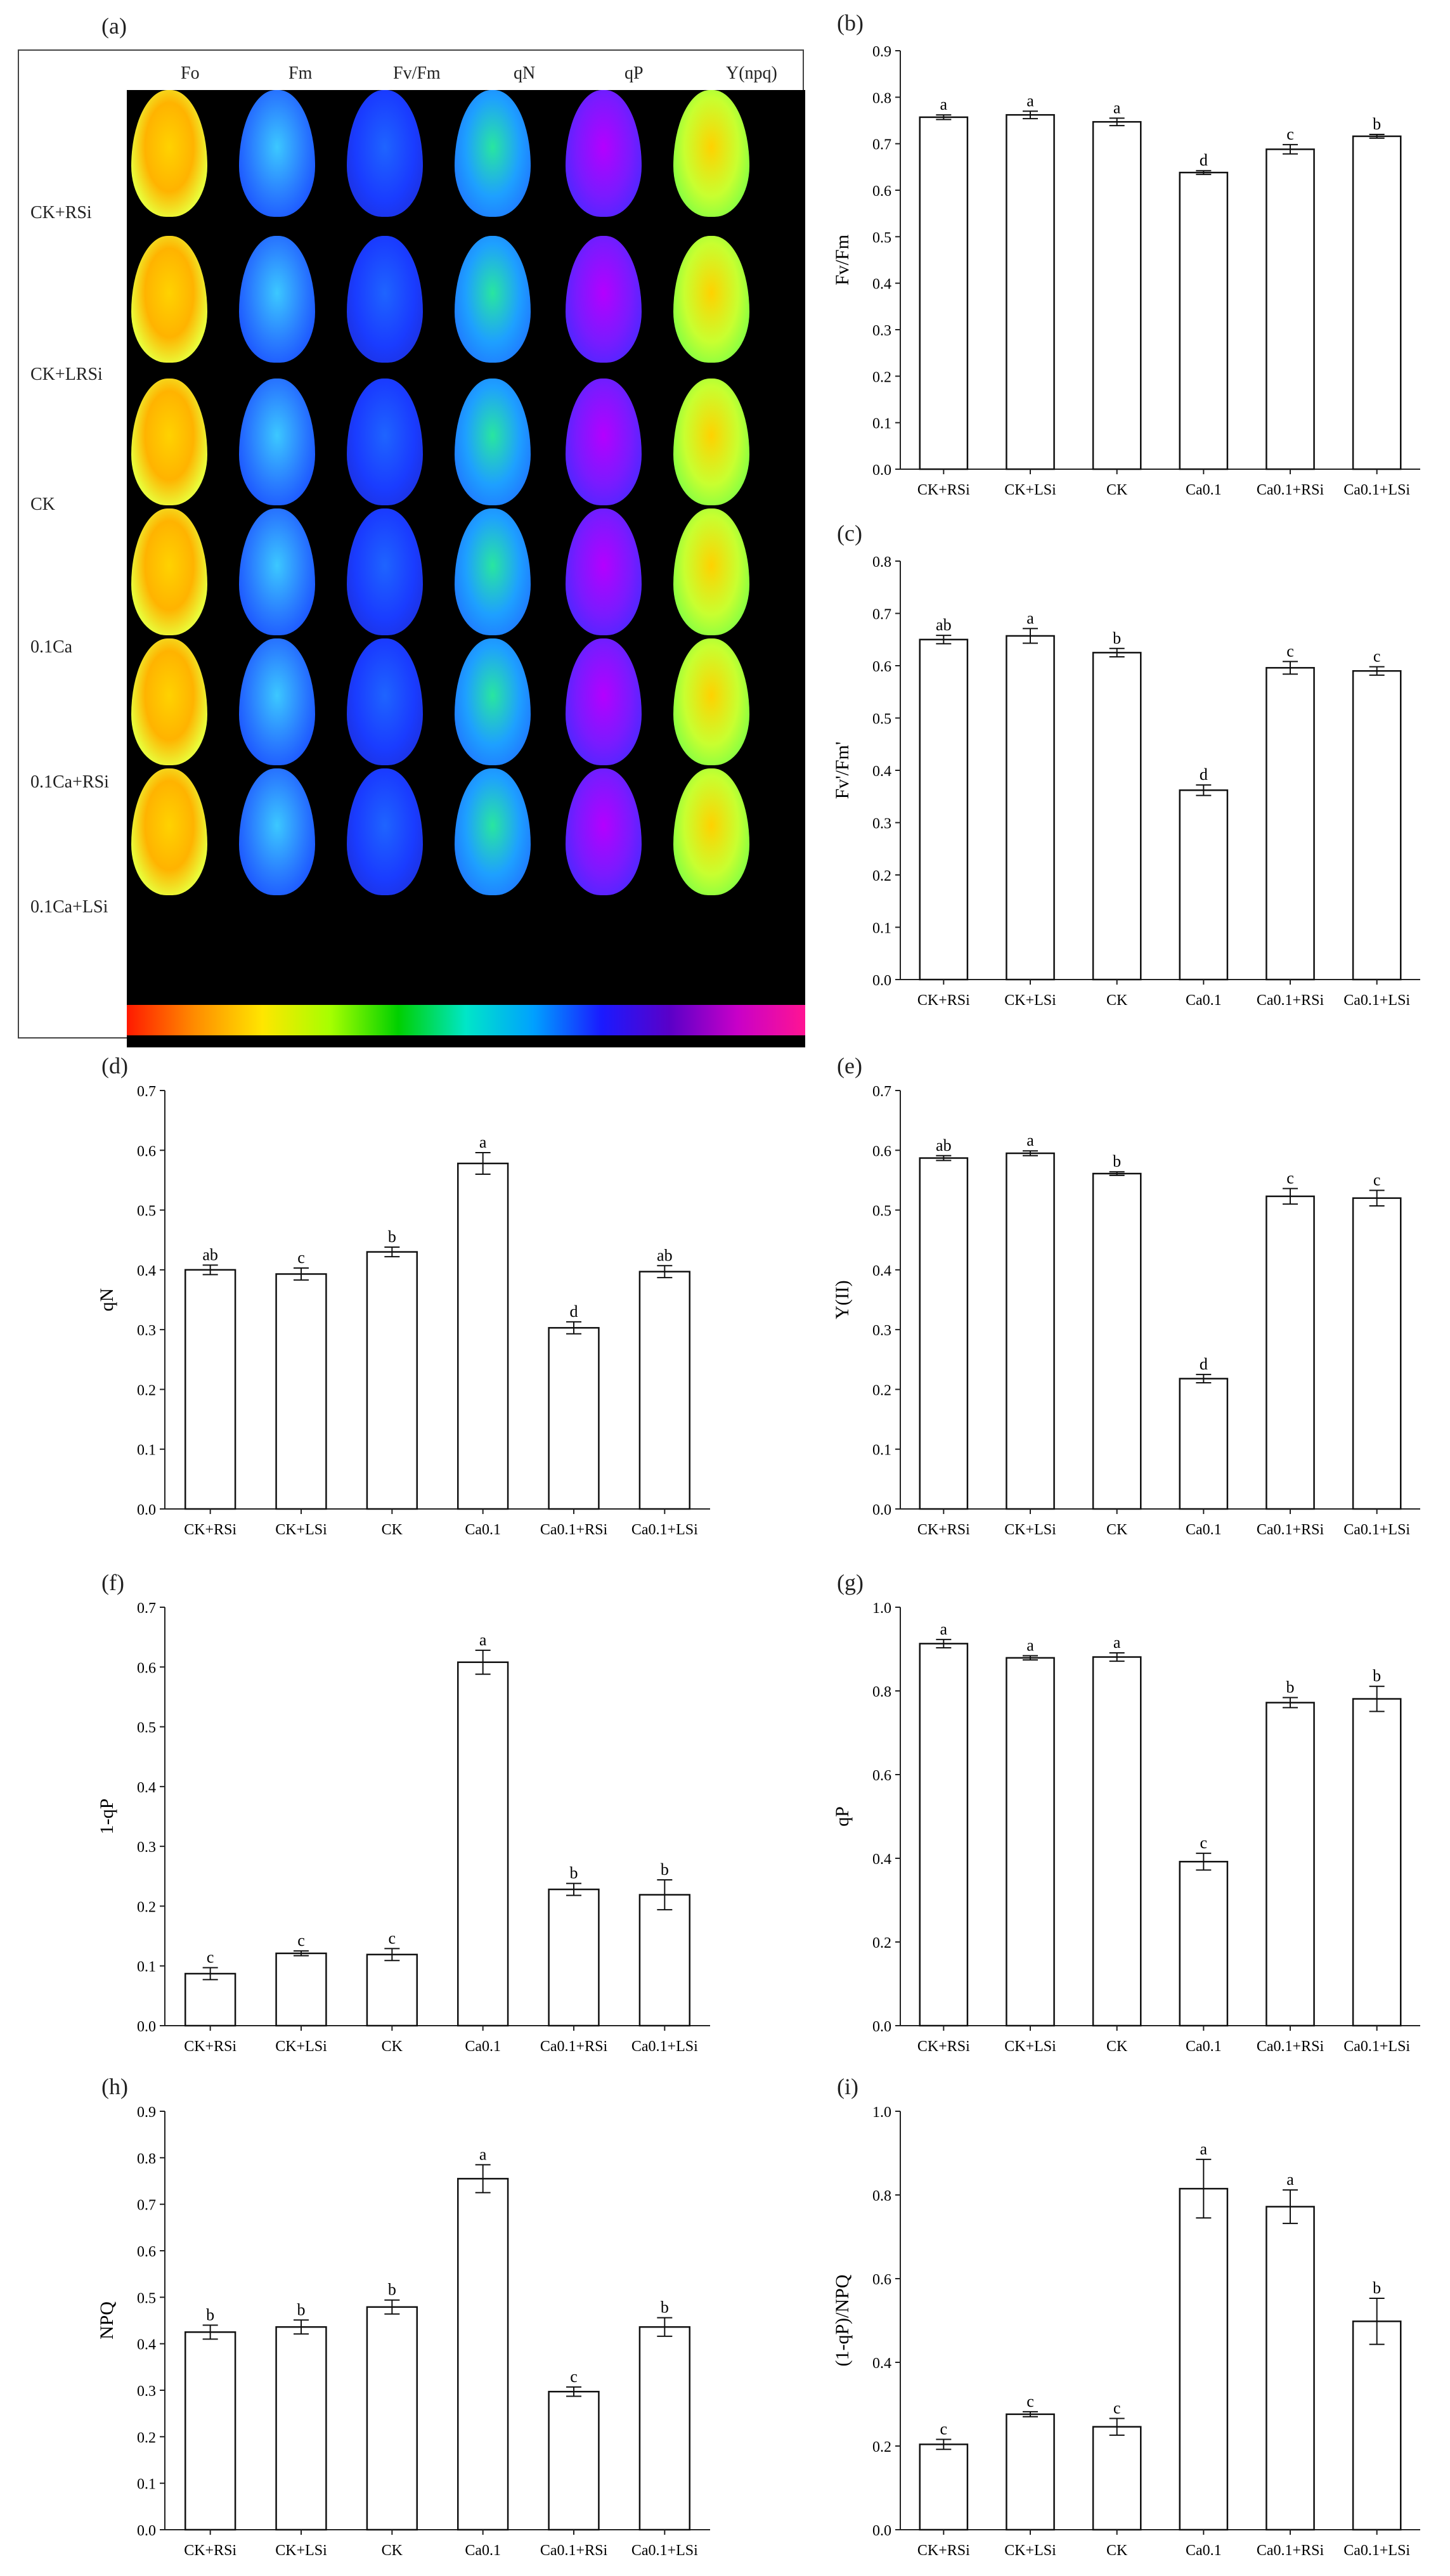 The image size is (1450, 2576). I want to click on treatment-label-6: 0.1Ca+LSi, so click(69, 907).